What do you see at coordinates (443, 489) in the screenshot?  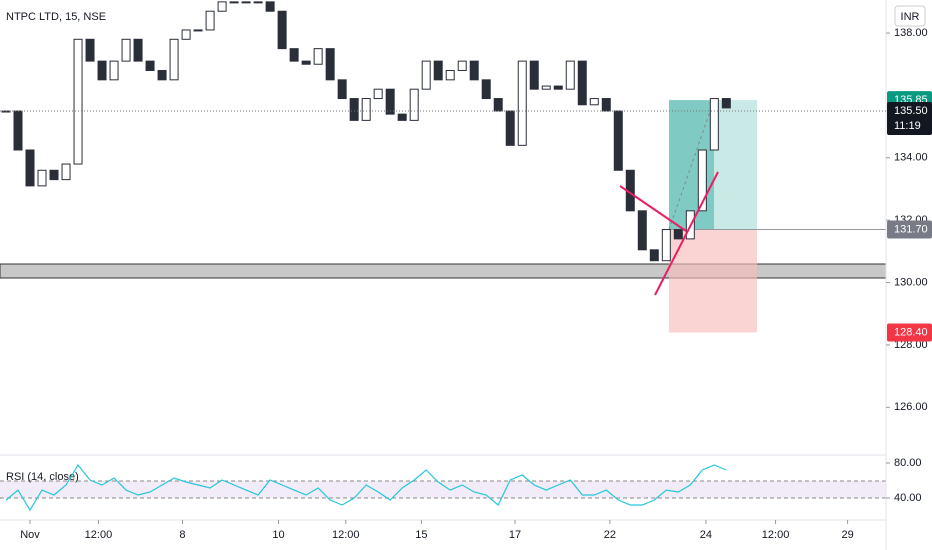 I see `rsi-band` at bounding box center [443, 489].